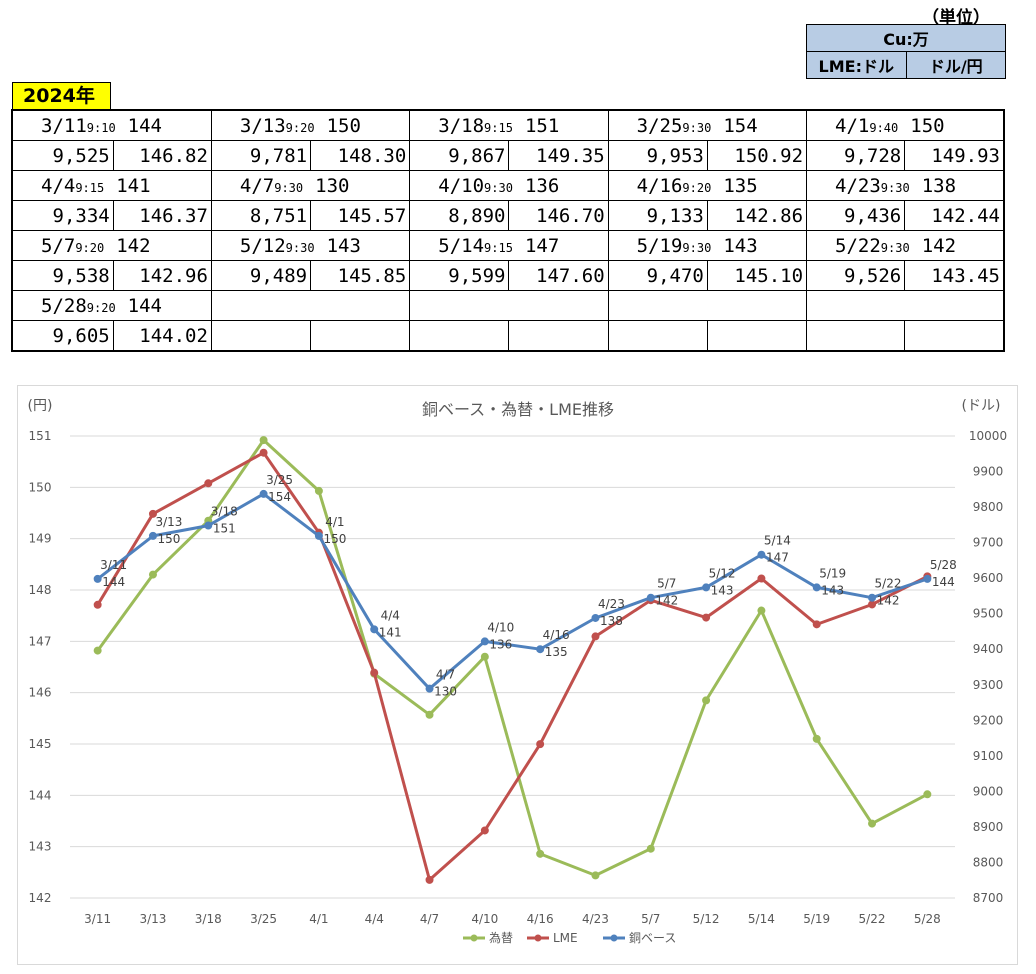 The width and height of the screenshot is (1036, 974). Describe the element at coordinates (343, 245) in the screenshot. I see `copper-base-text: 143` at that location.